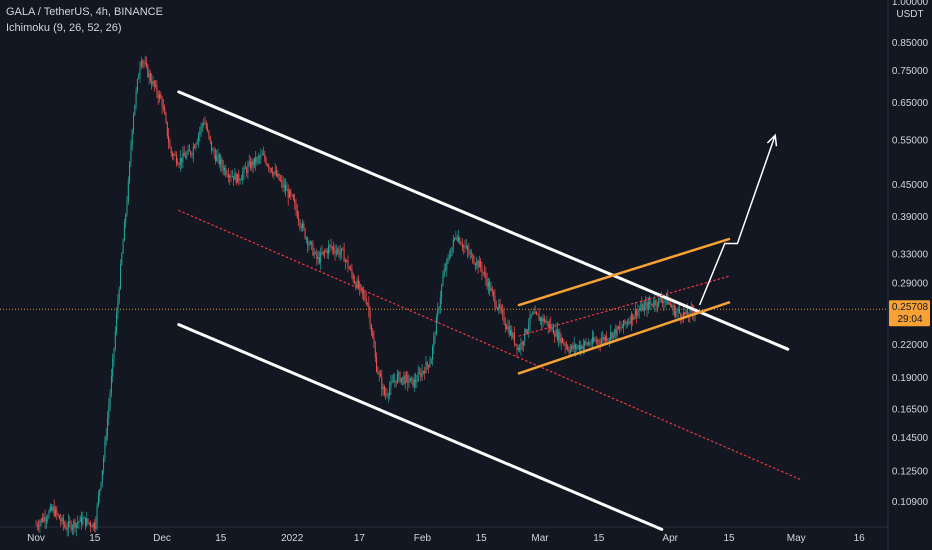 This screenshot has height=550, width=932. I want to click on symbol-title: GALA / TetherUS, 4h, BINANCE, so click(84, 12).